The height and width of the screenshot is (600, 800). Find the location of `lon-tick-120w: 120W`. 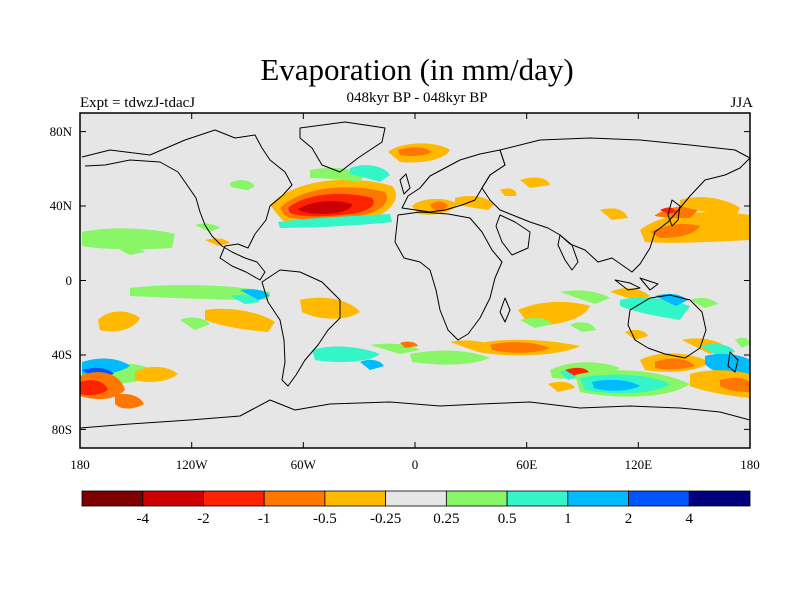

lon-tick-120w: 120W is located at coordinates (192, 464).